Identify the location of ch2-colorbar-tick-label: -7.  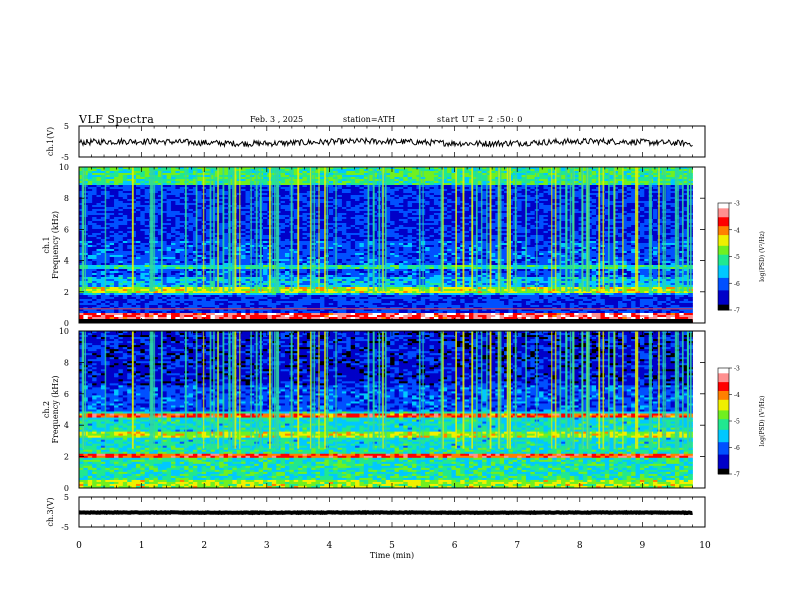
(737, 475).